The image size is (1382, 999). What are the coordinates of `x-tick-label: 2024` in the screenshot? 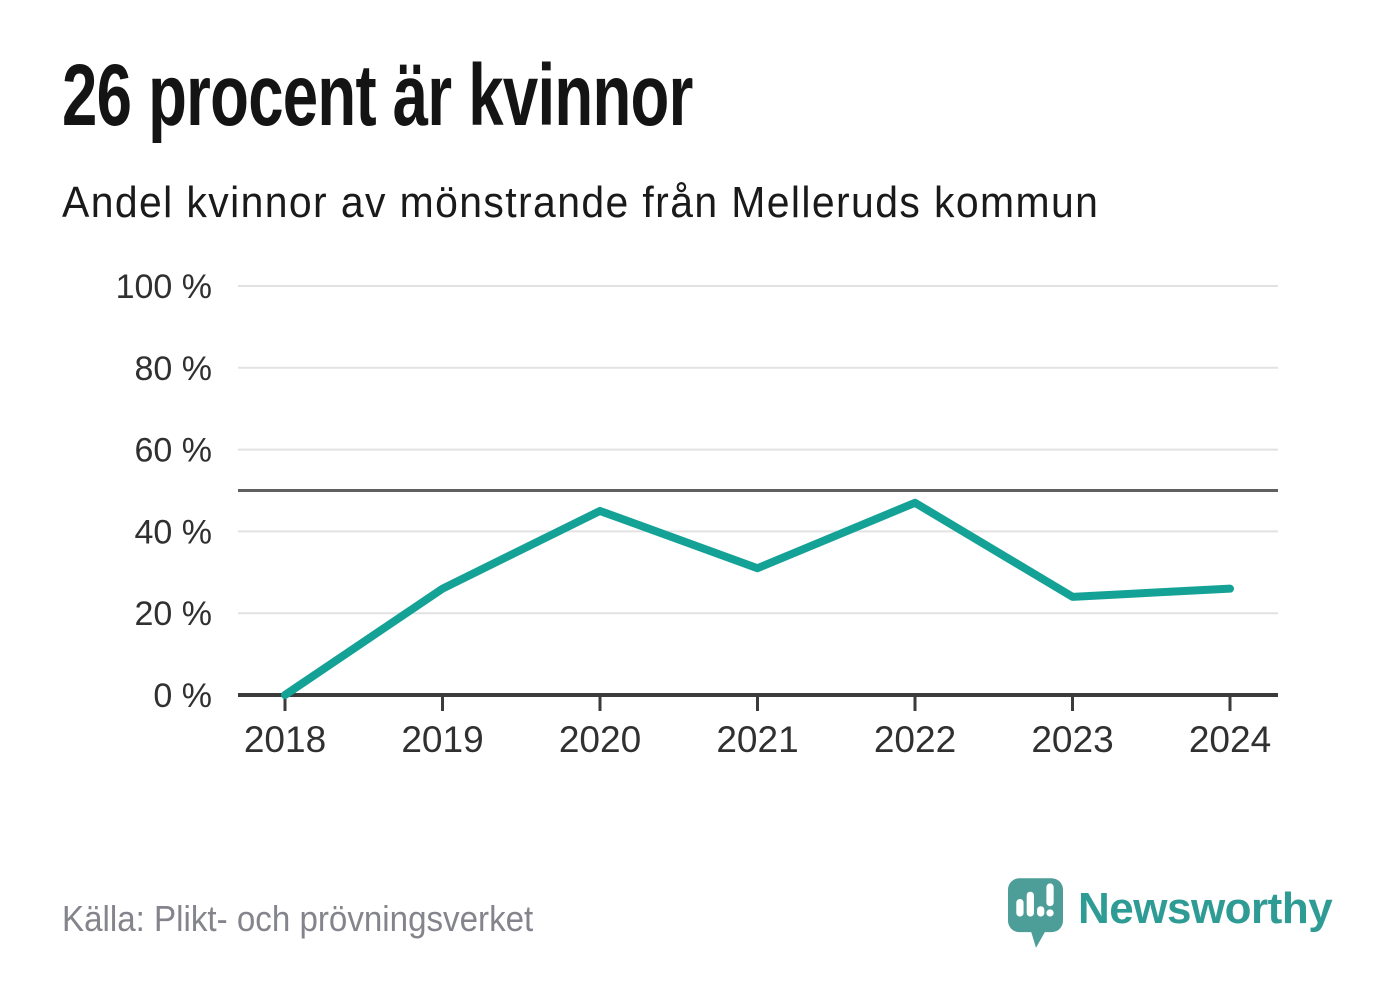 It's located at (1230, 739).